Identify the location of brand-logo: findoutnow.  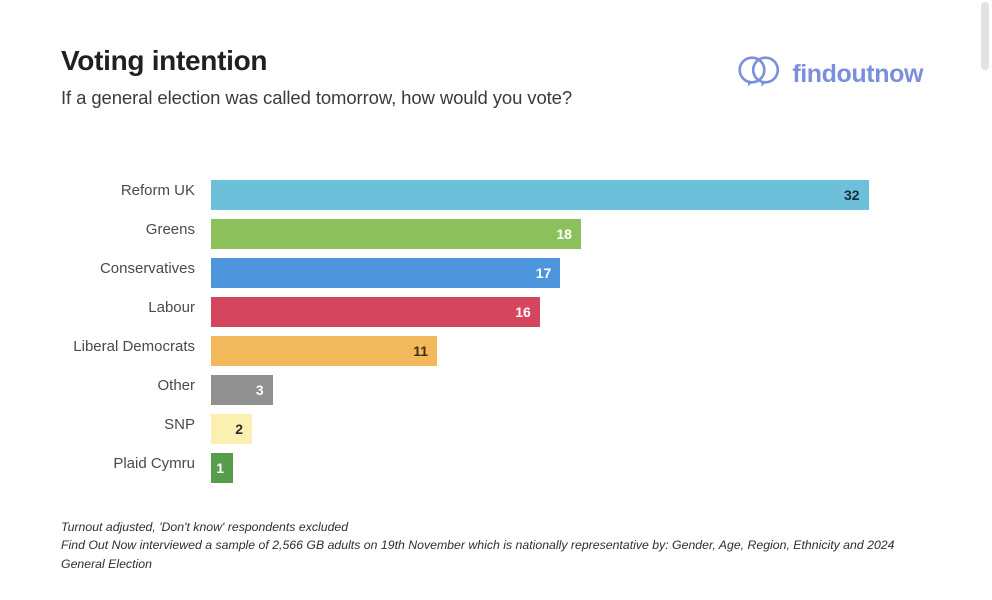
(830, 74).